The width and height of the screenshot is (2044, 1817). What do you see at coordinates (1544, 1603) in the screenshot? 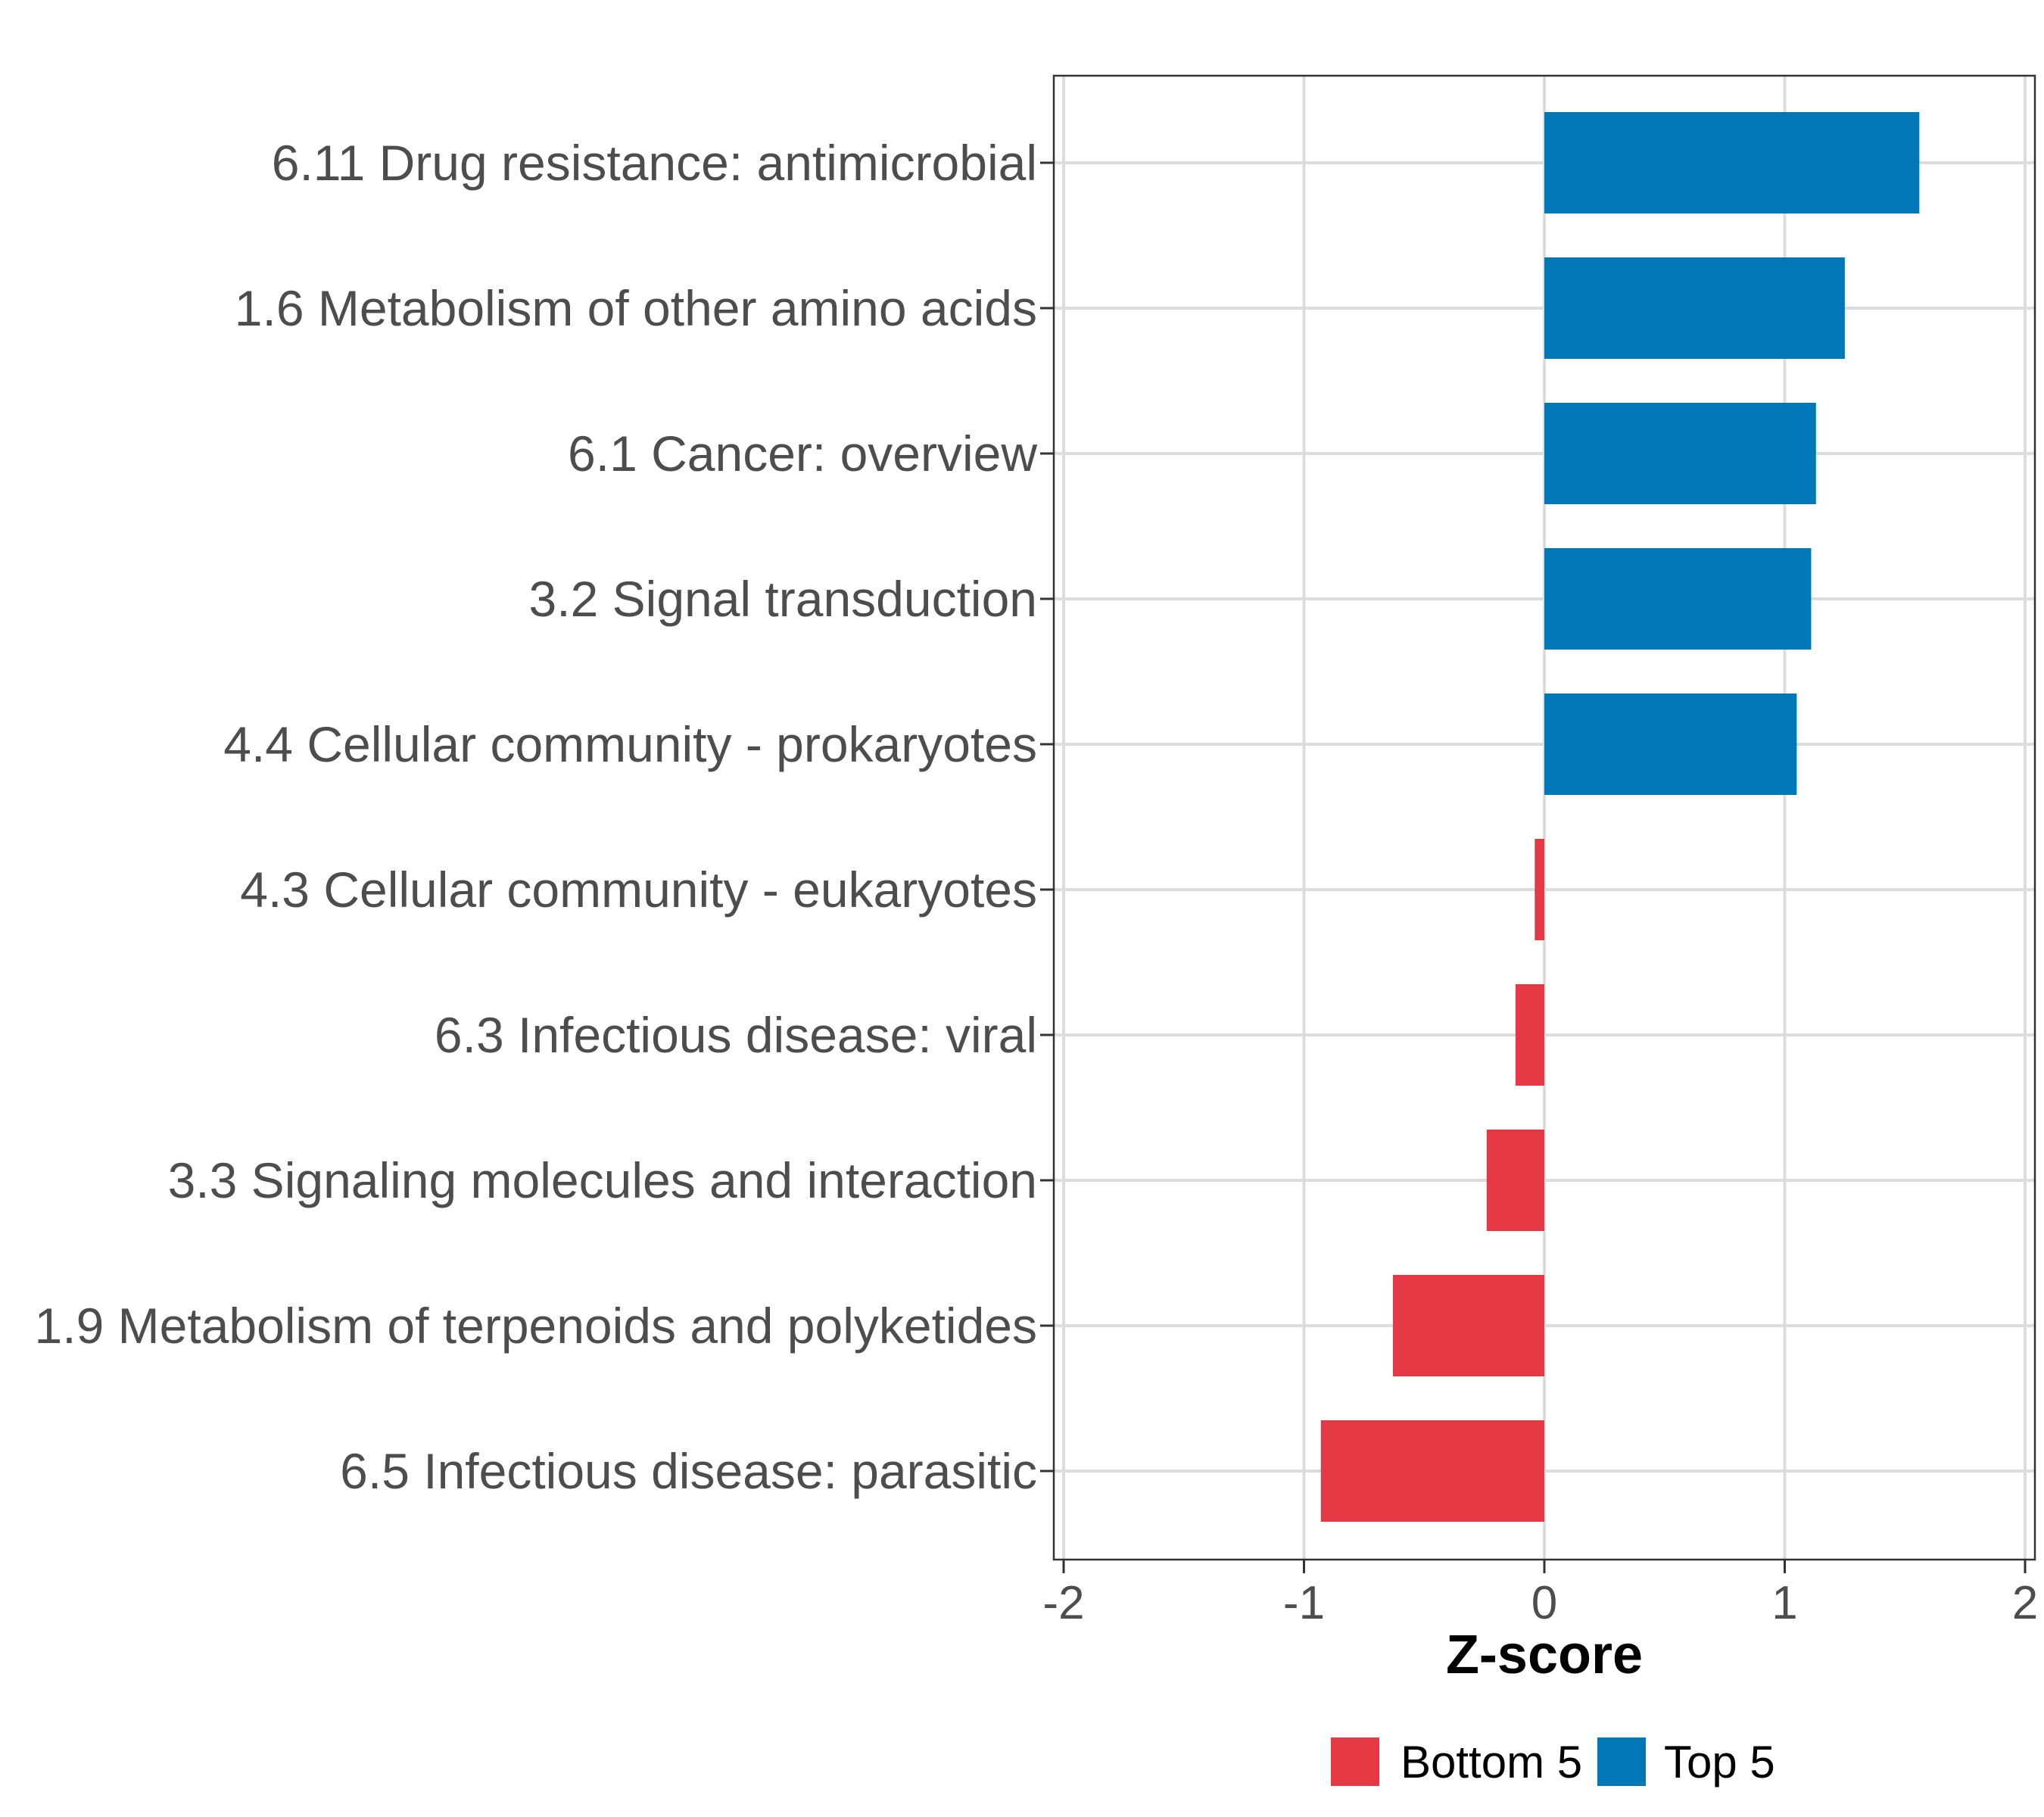
I see `x-tick-label: 0` at bounding box center [1544, 1603].